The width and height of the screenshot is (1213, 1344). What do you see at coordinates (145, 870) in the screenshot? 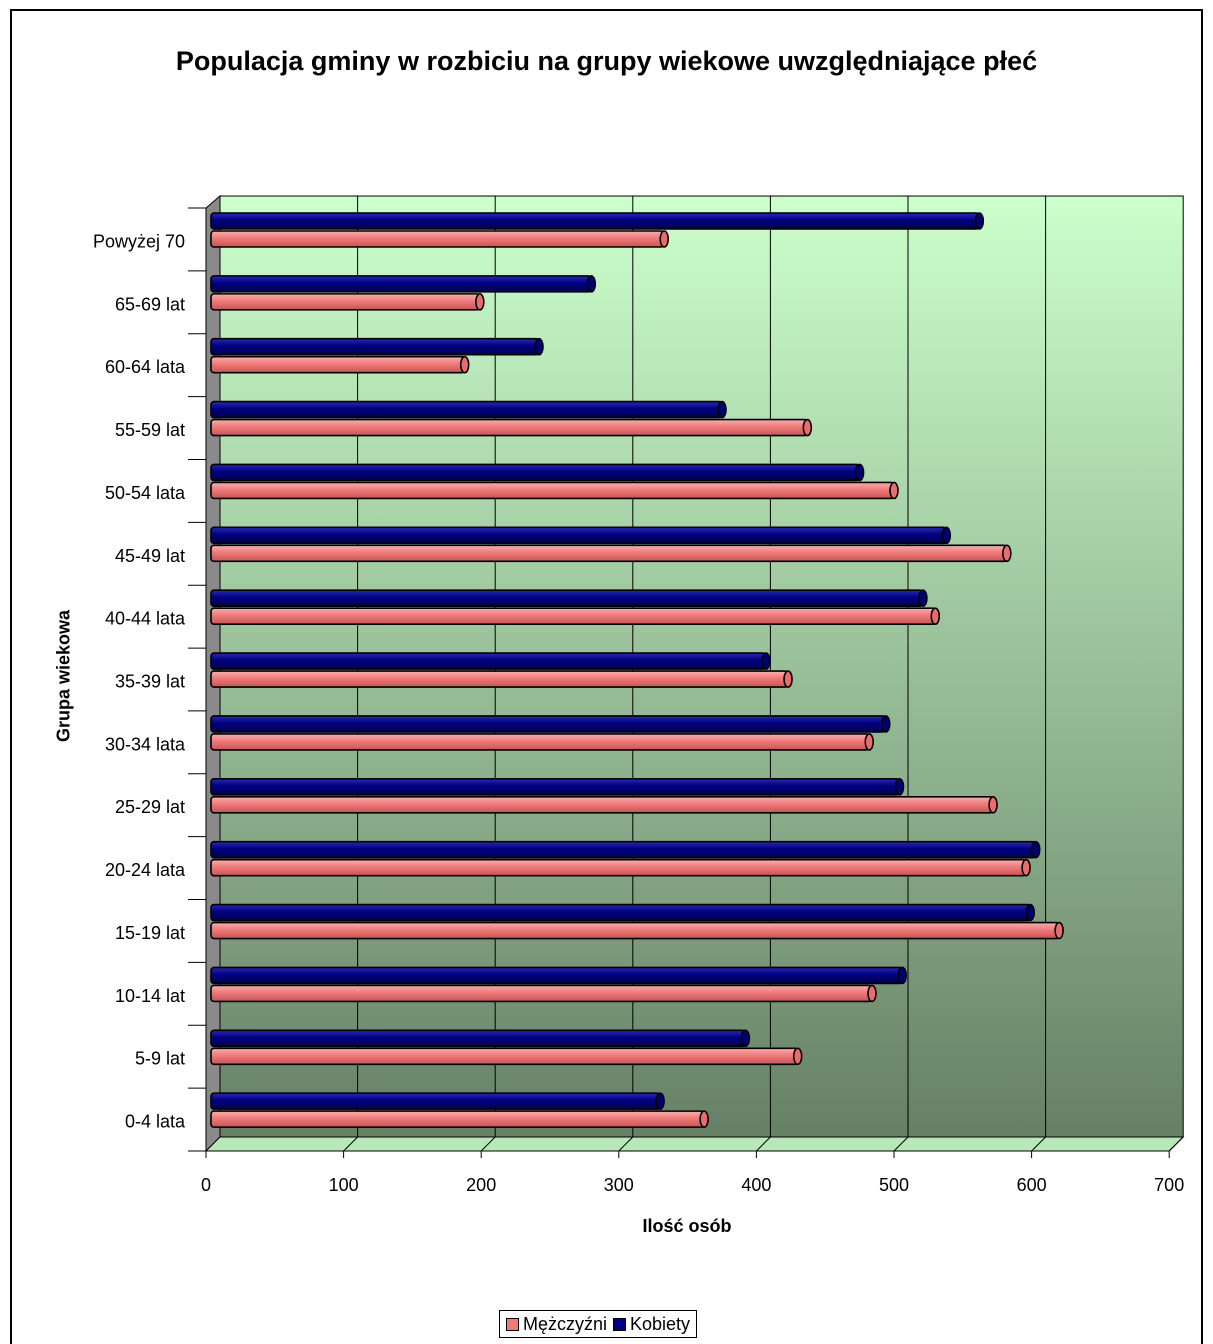
I see `y-tick-label: 20-24 lata` at bounding box center [145, 870].